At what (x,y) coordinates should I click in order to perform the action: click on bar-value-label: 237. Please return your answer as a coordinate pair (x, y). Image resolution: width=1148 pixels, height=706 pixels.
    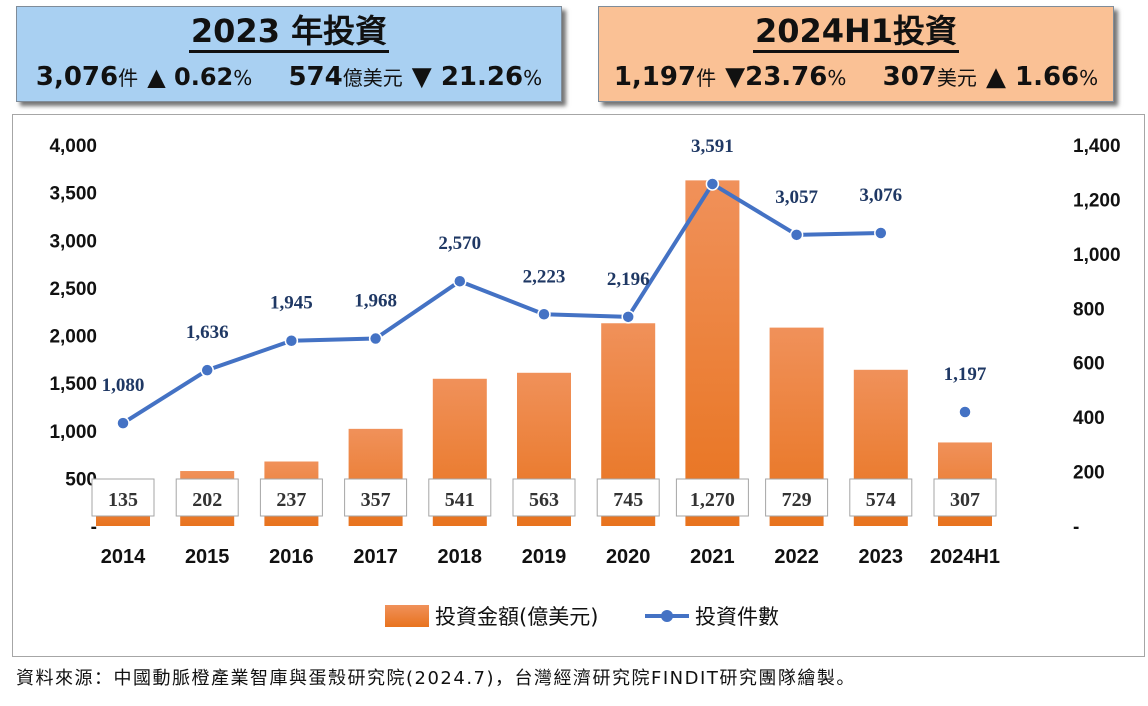
    Looking at the image, I should click on (291, 500).